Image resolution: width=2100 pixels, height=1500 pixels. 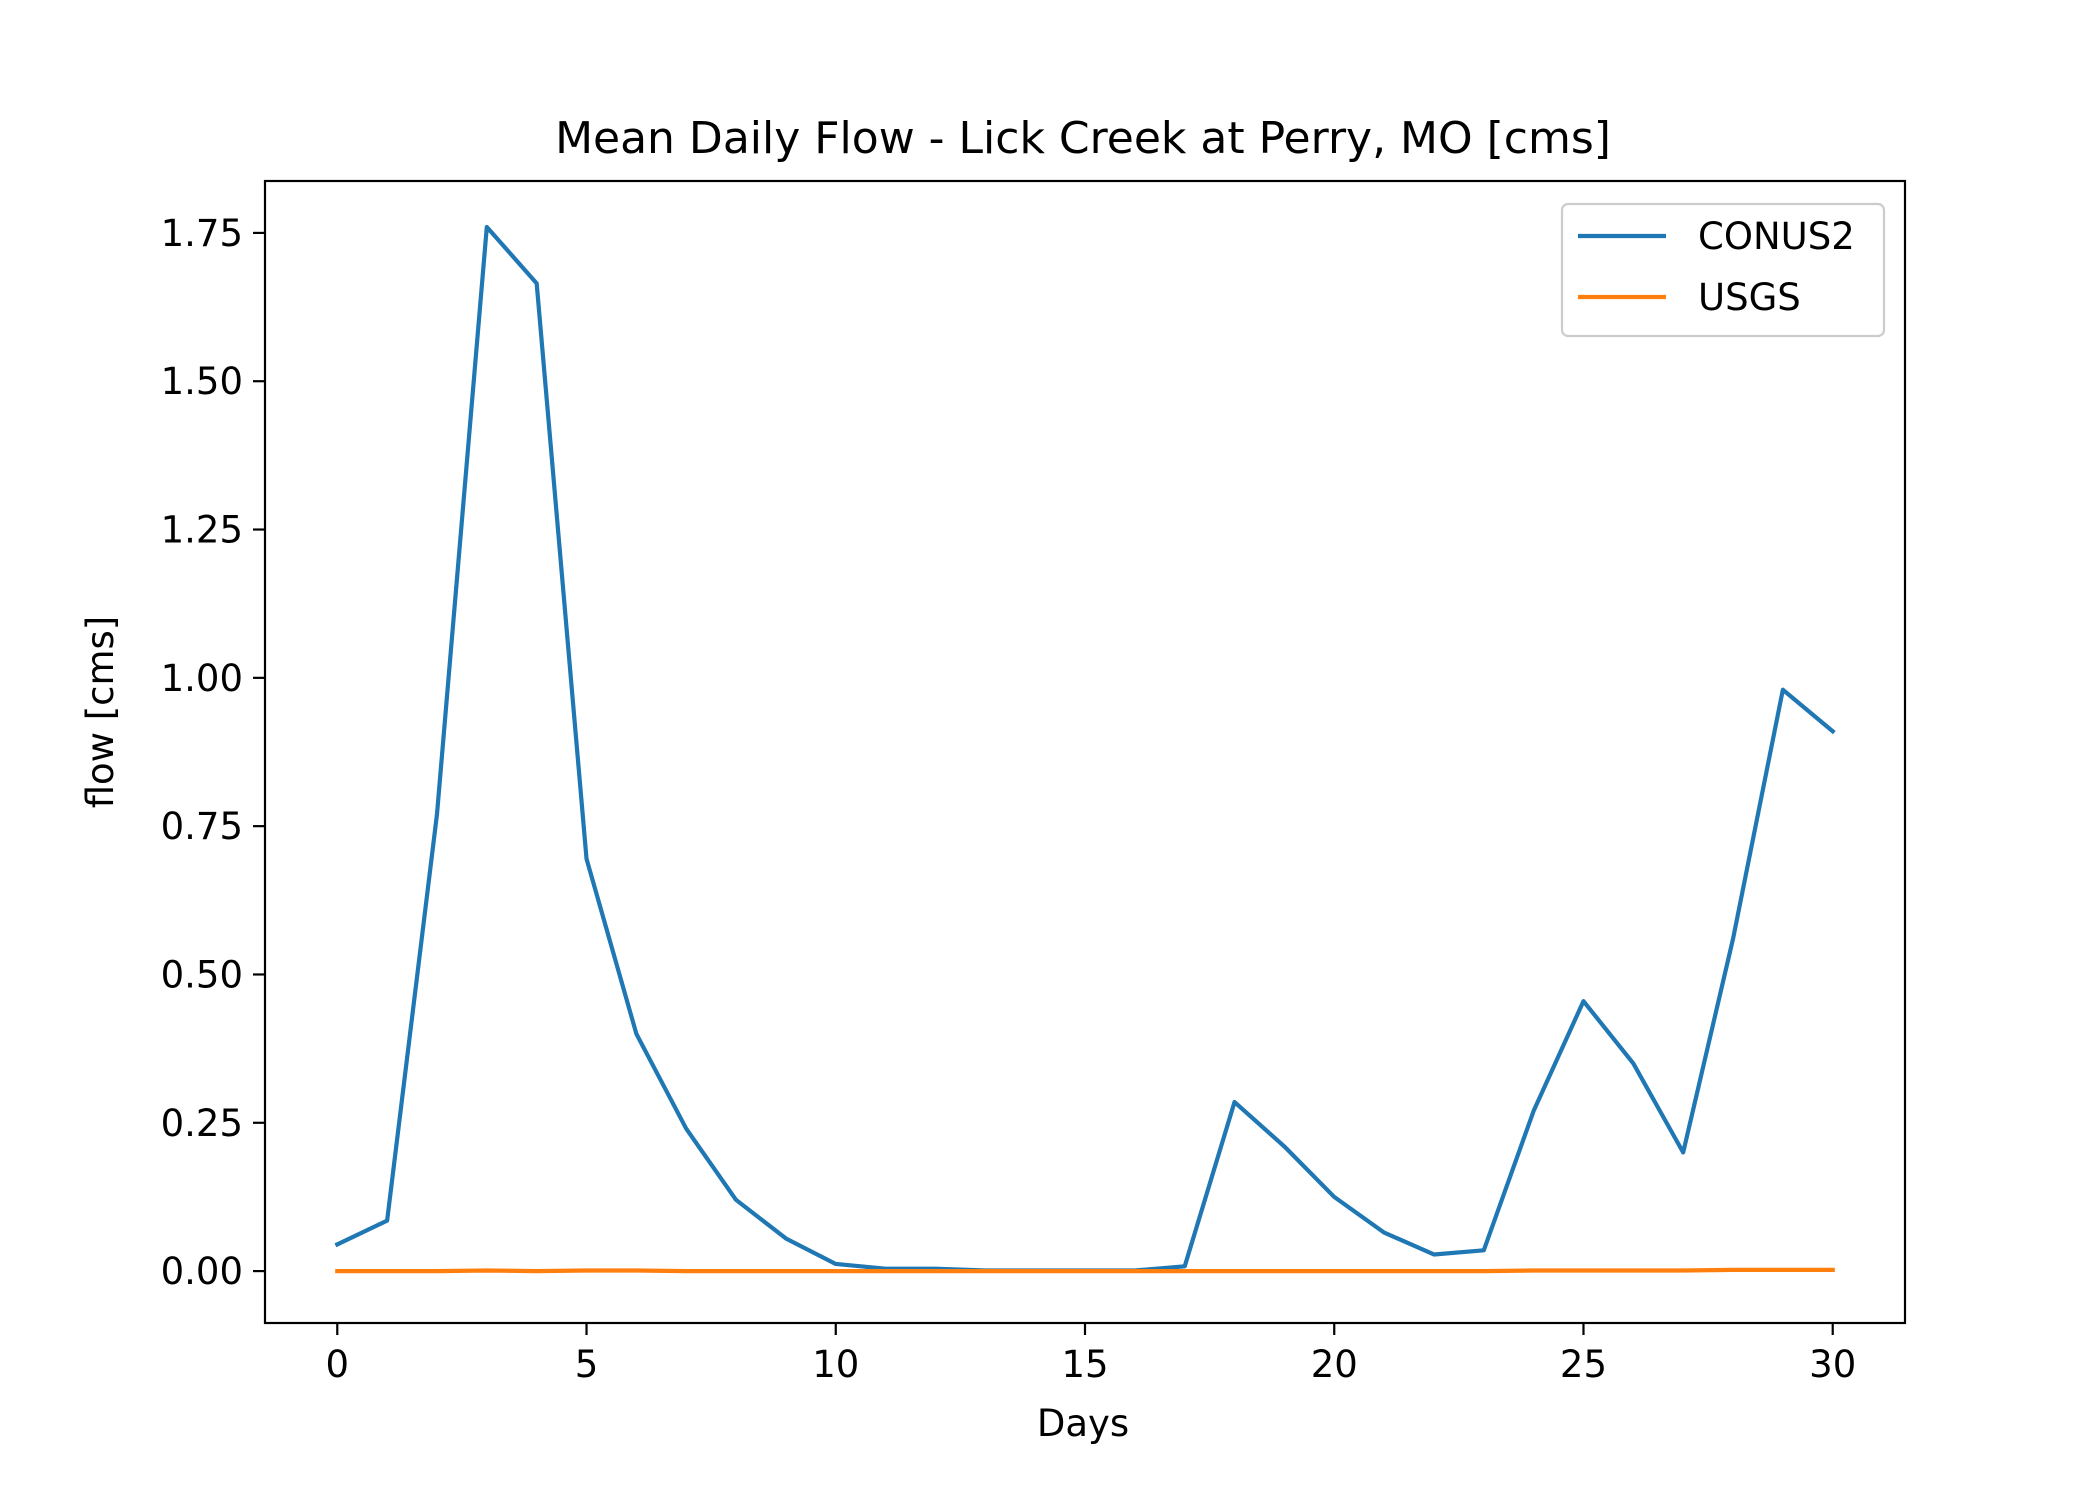 What do you see at coordinates (202, 678) in the screenshot?
I see `y-tick-label: 1.00` at bounding box center [202, 678].